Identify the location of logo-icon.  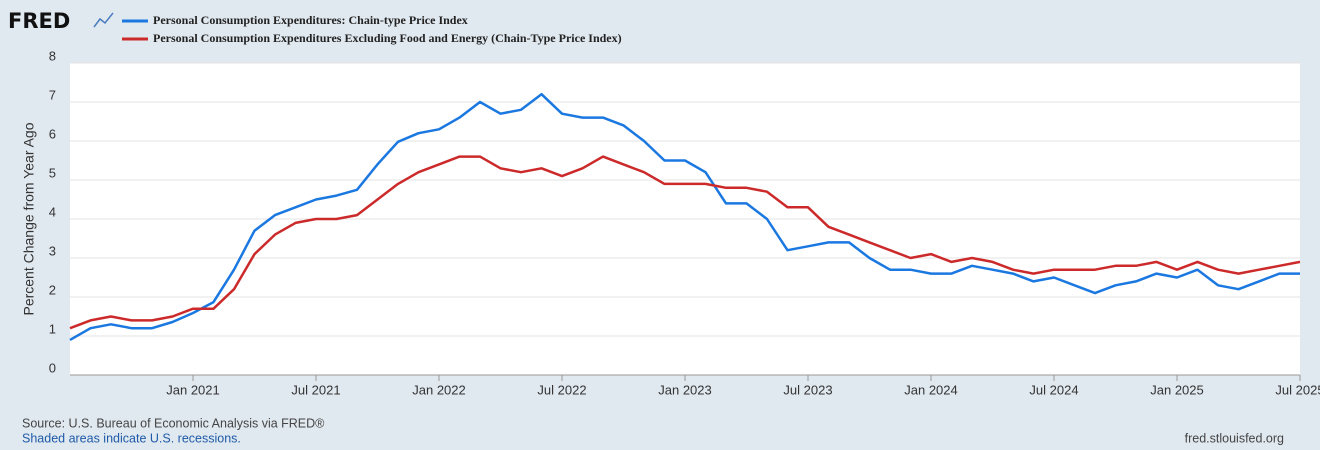
(103, 20).